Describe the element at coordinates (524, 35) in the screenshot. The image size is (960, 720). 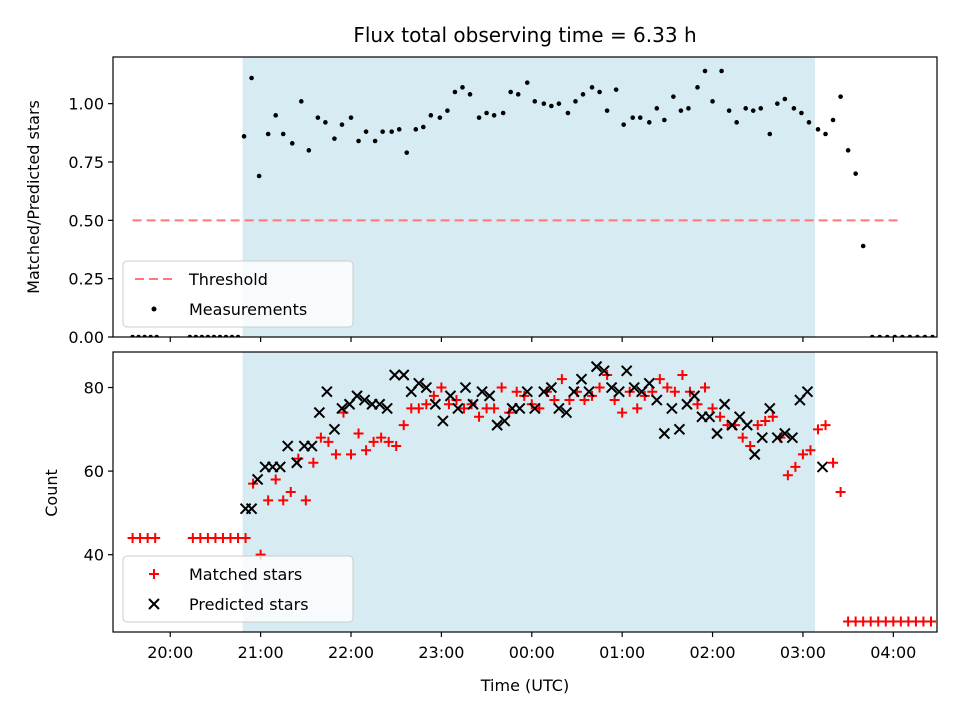
I see `chart-title: Flux total observing time = 6.33 h` at that location.